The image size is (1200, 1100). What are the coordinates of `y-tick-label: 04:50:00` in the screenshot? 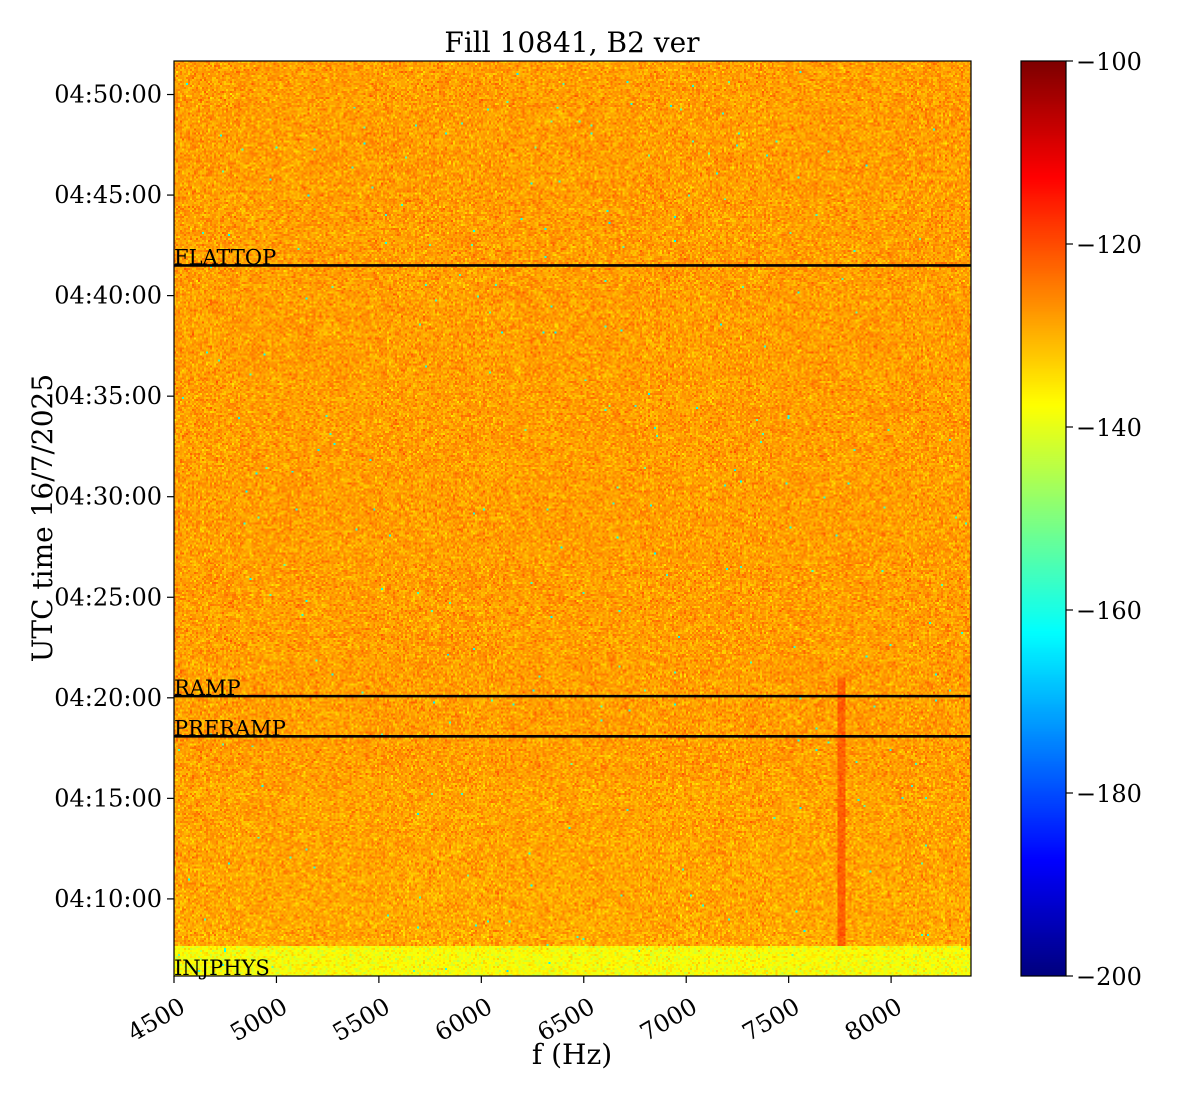 It's located at (108, 95).